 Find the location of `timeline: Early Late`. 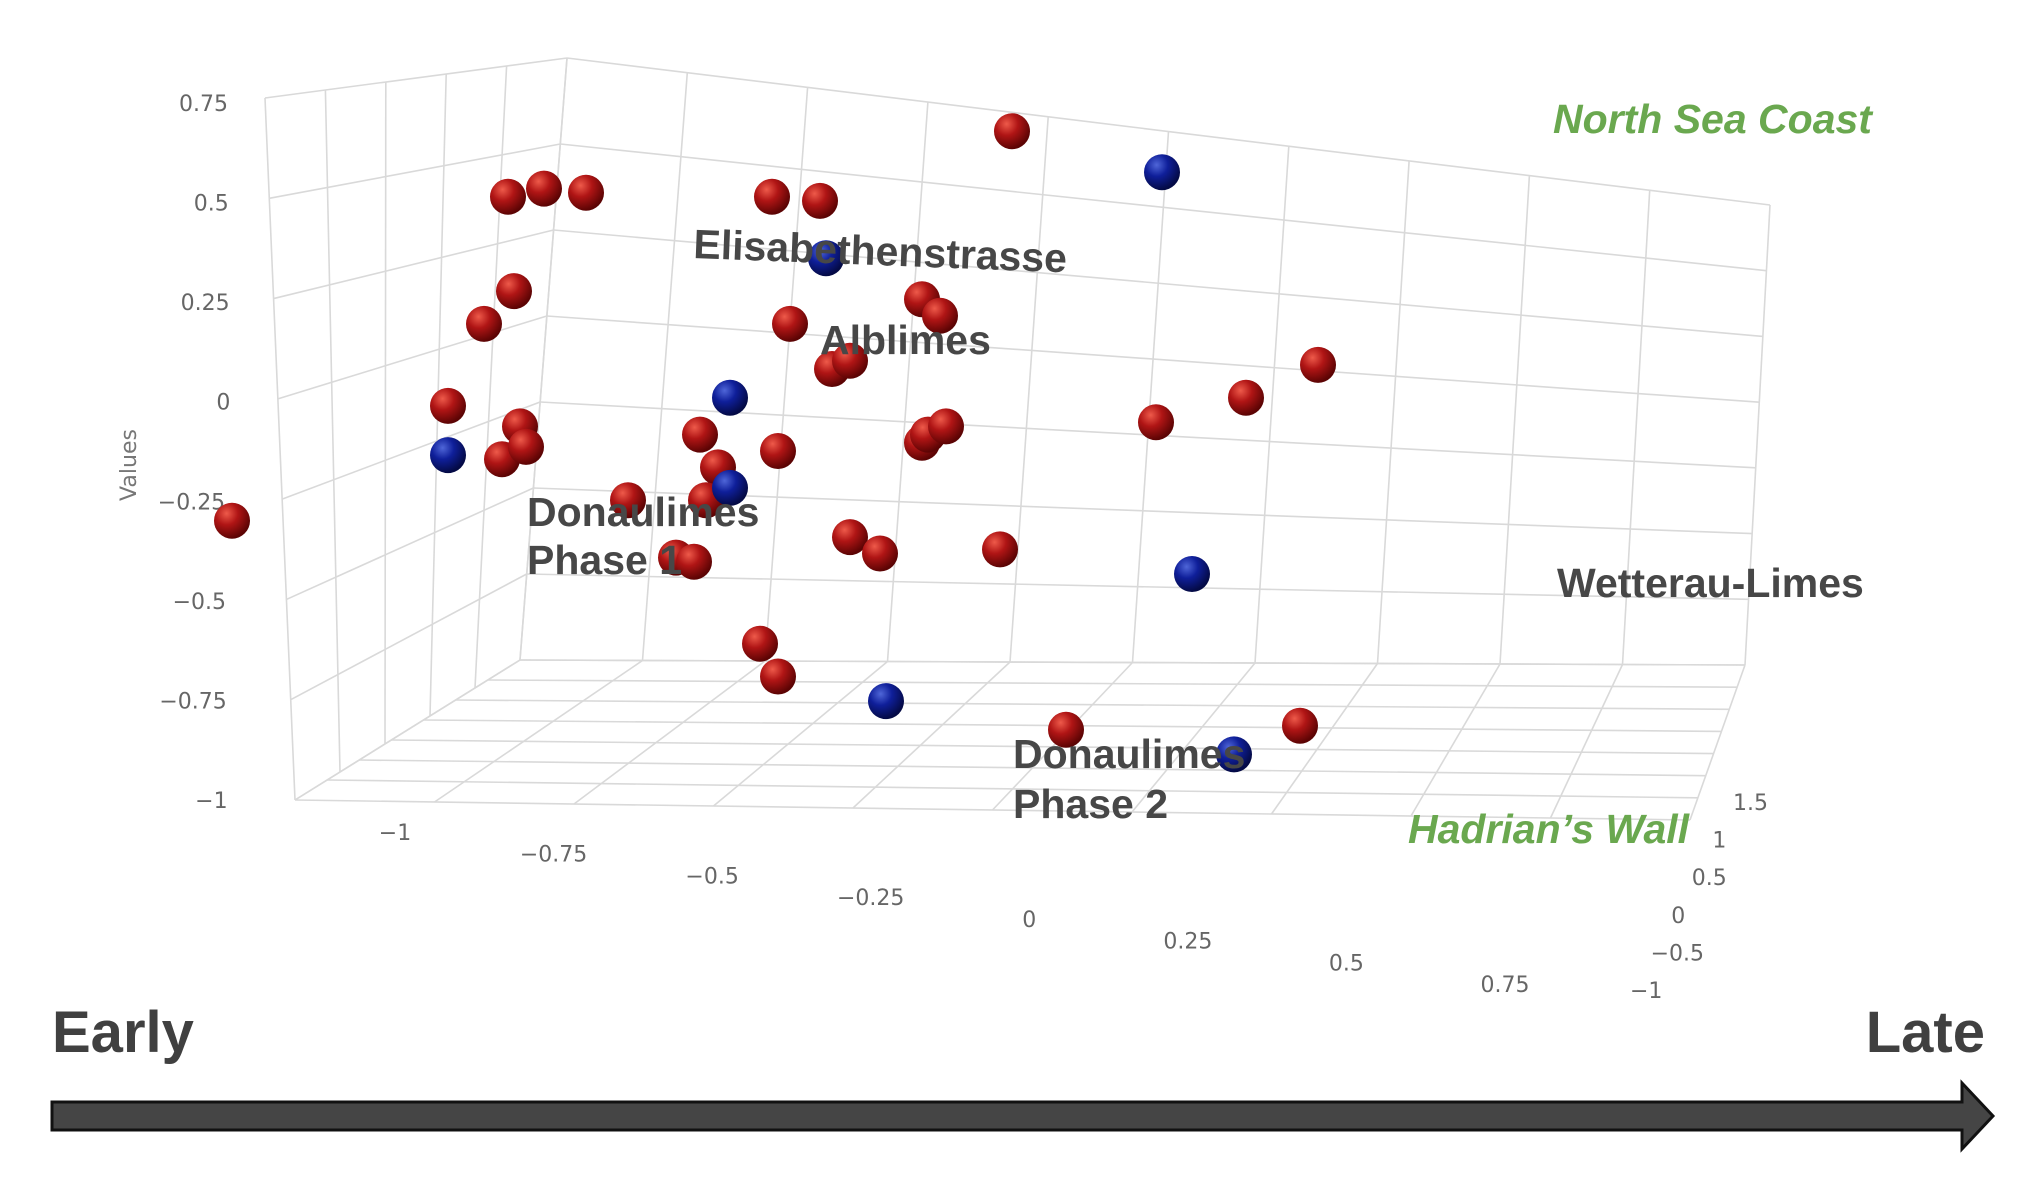

timeline: Early Late is located at coordinates (1023, 1076).